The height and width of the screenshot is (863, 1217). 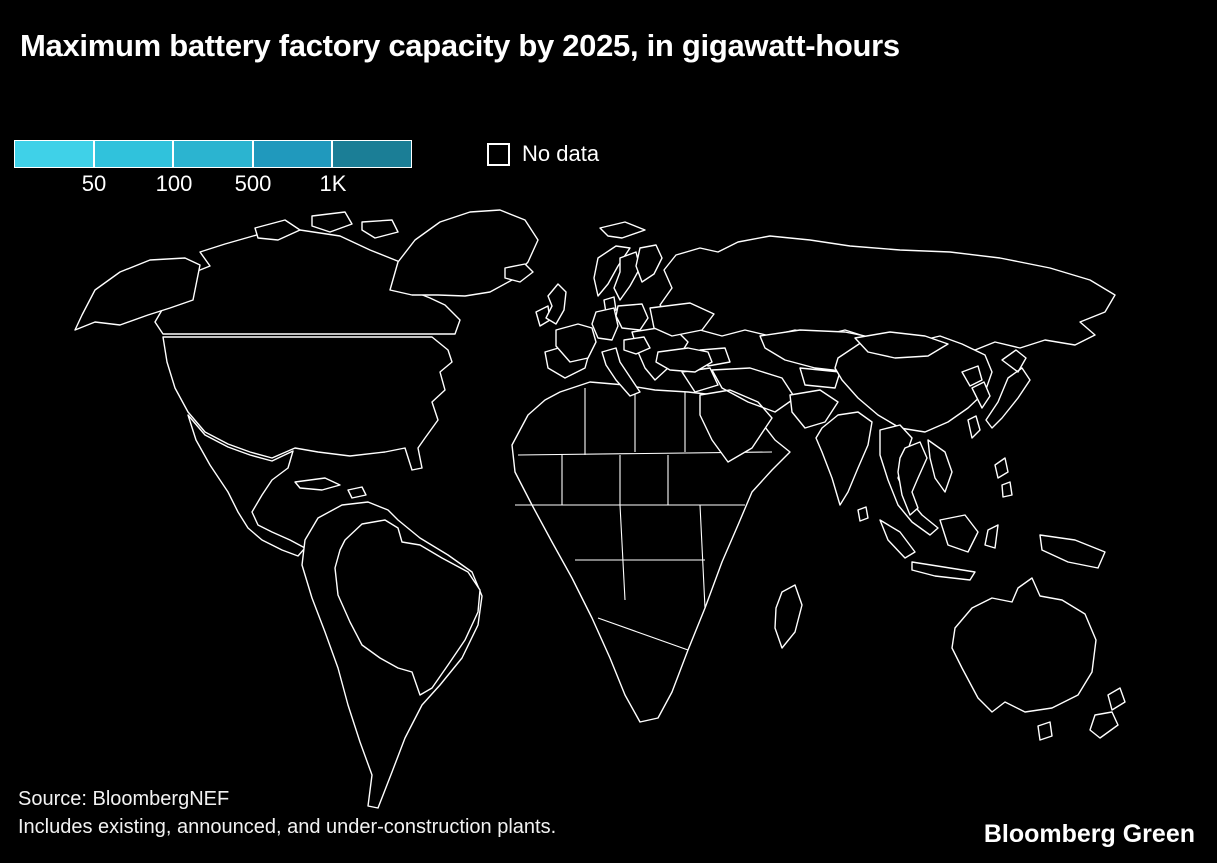 I want to click on legend-tick-500: 500, so click(x=253, y=183).